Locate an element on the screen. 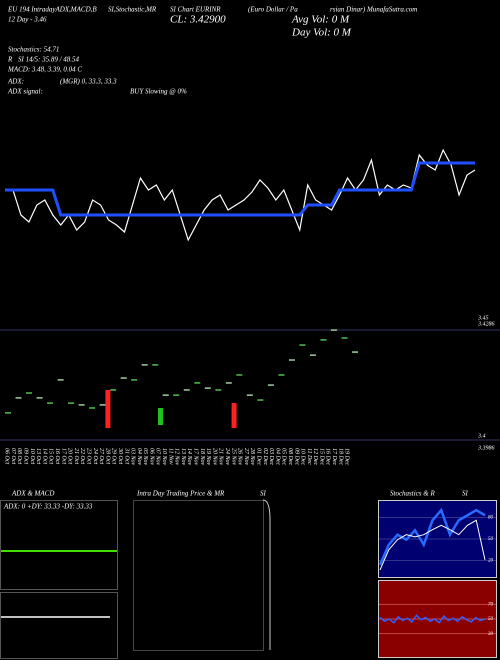 This screenshot has width=500, height=660. macd-box is located at coordinates (59, 625).